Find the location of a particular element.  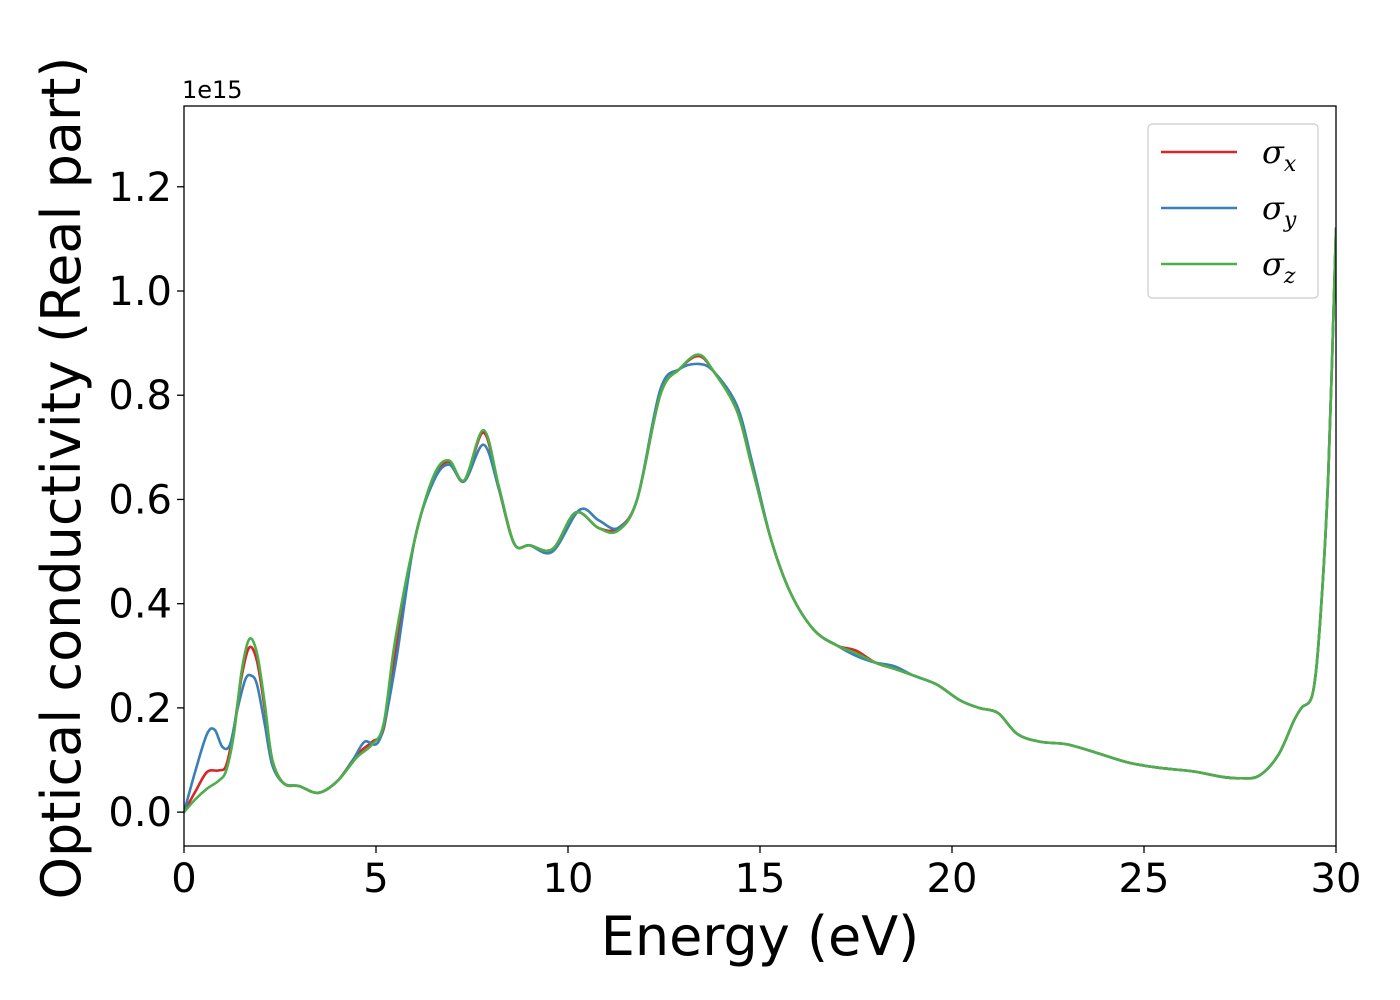

x-tick-label: 15 is located at coordinates (760, 879).